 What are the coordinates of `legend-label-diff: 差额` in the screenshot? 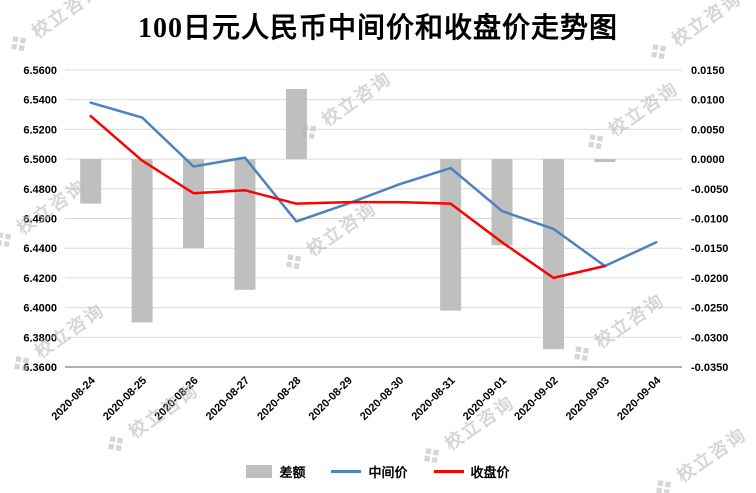 It's located at (292, 472).